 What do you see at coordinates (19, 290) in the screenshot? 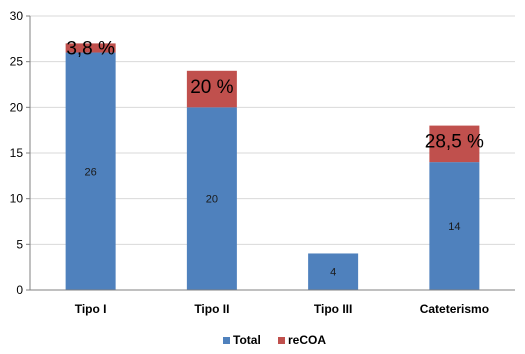
I see `y-tick-label-0: 0` at bounding box center [19, 290].